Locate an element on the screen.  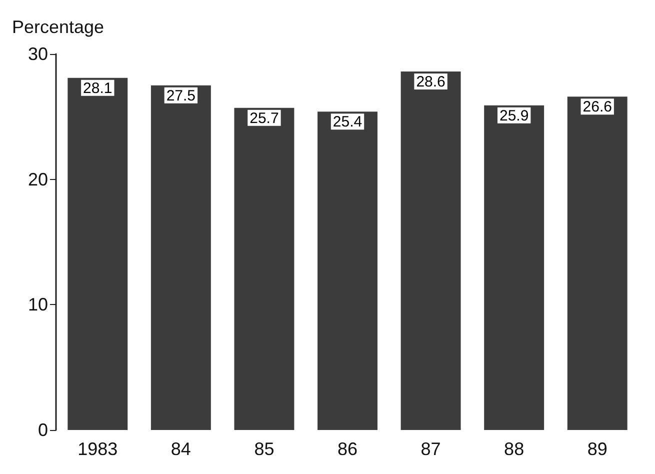
data-label: 28.1 is located at coordinates (97, 88).